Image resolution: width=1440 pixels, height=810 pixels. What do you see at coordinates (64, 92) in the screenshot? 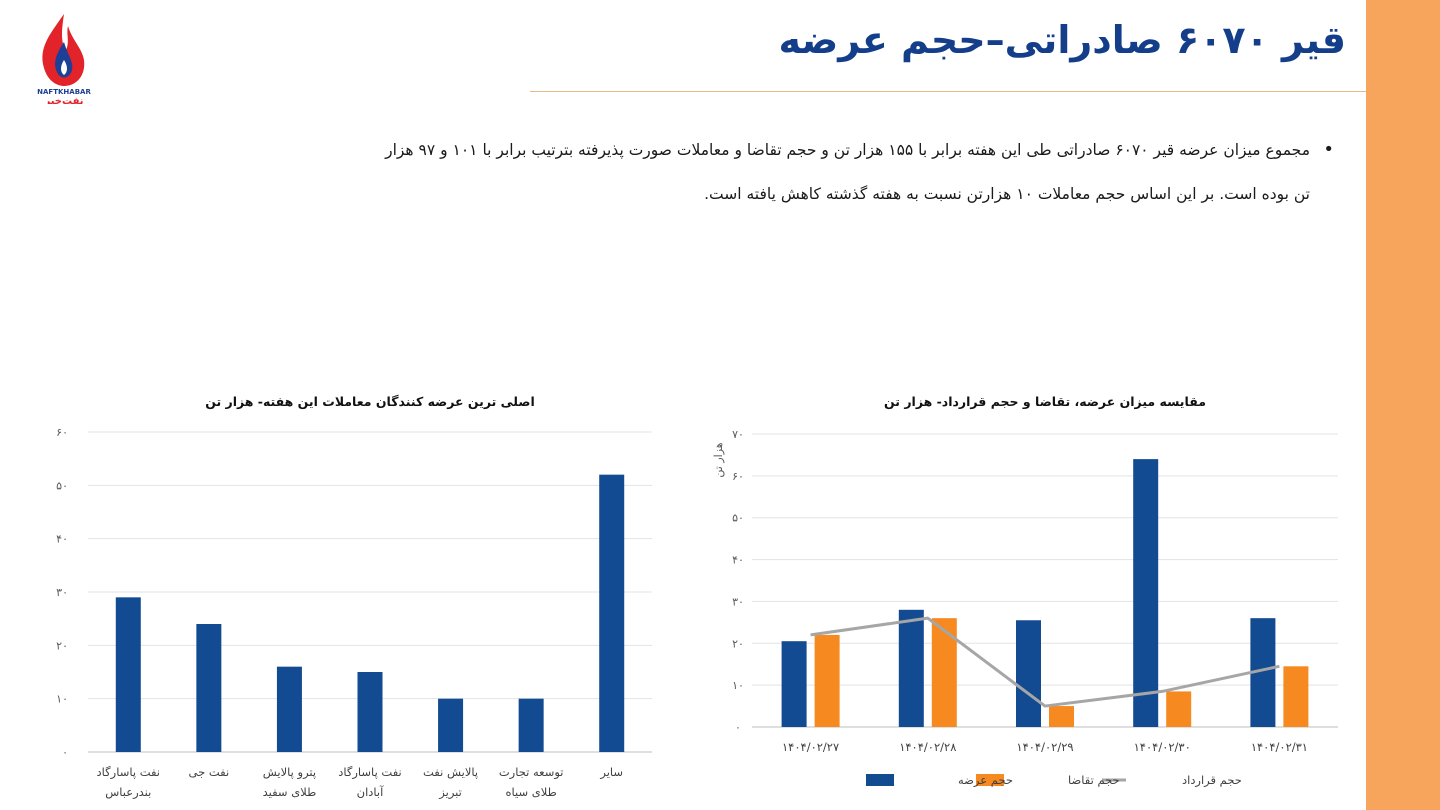
I see `logo-latin-text: NAFTKHABAR` at bounding box center [64, 92].